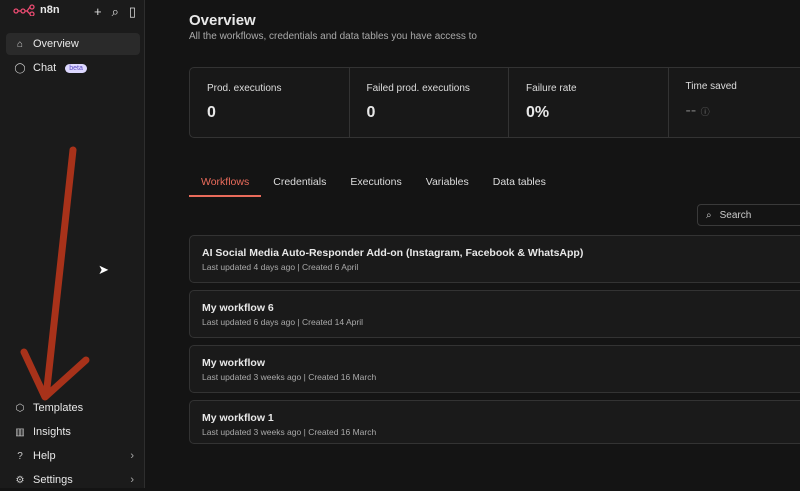 This screenshot has width=800, height=491. I want to click on tab-data-tables: Data tables, so click(519, 182).